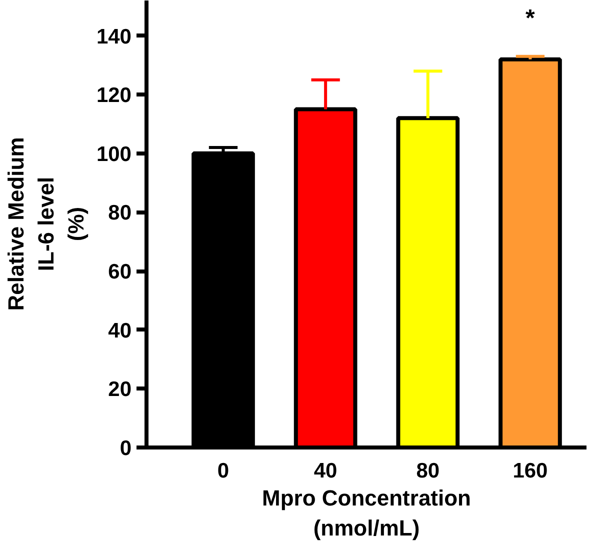  Describe the element at coordinates (530, 471) in the screenshot. I see `x-tick-label: 160` at that location.